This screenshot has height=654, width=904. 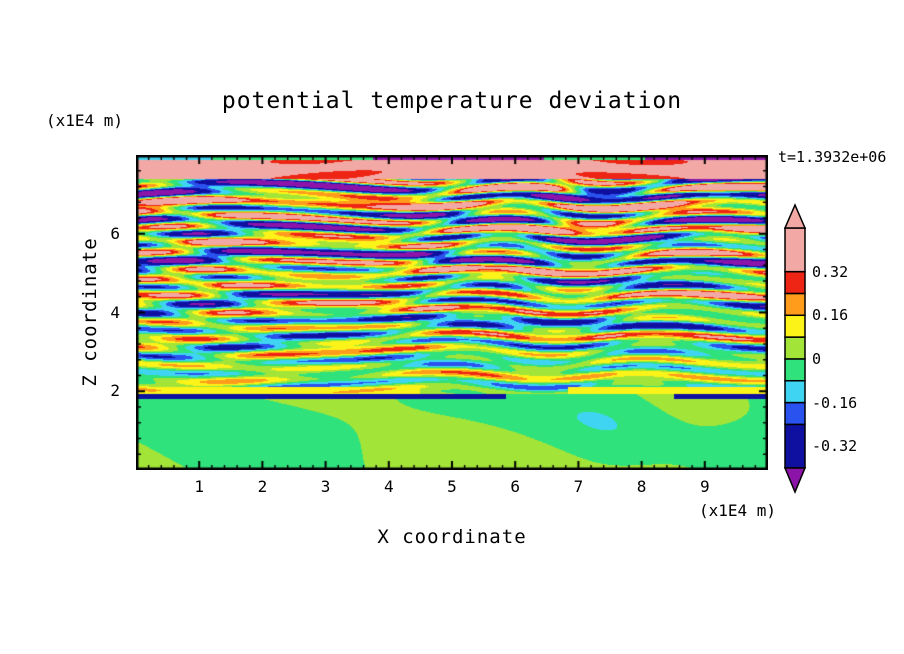 I want to click on x-tick-label: 1, so click(x=199, y=486).